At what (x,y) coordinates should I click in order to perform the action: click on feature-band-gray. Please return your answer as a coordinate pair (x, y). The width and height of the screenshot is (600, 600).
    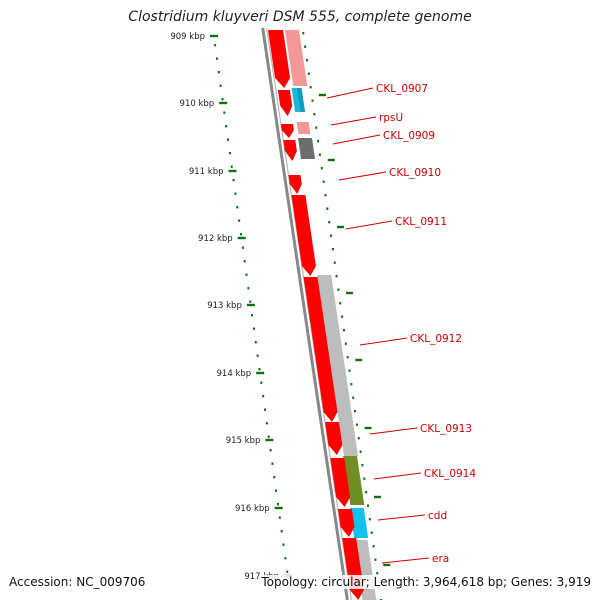
    Looking at the image, I should click on (338, 365).